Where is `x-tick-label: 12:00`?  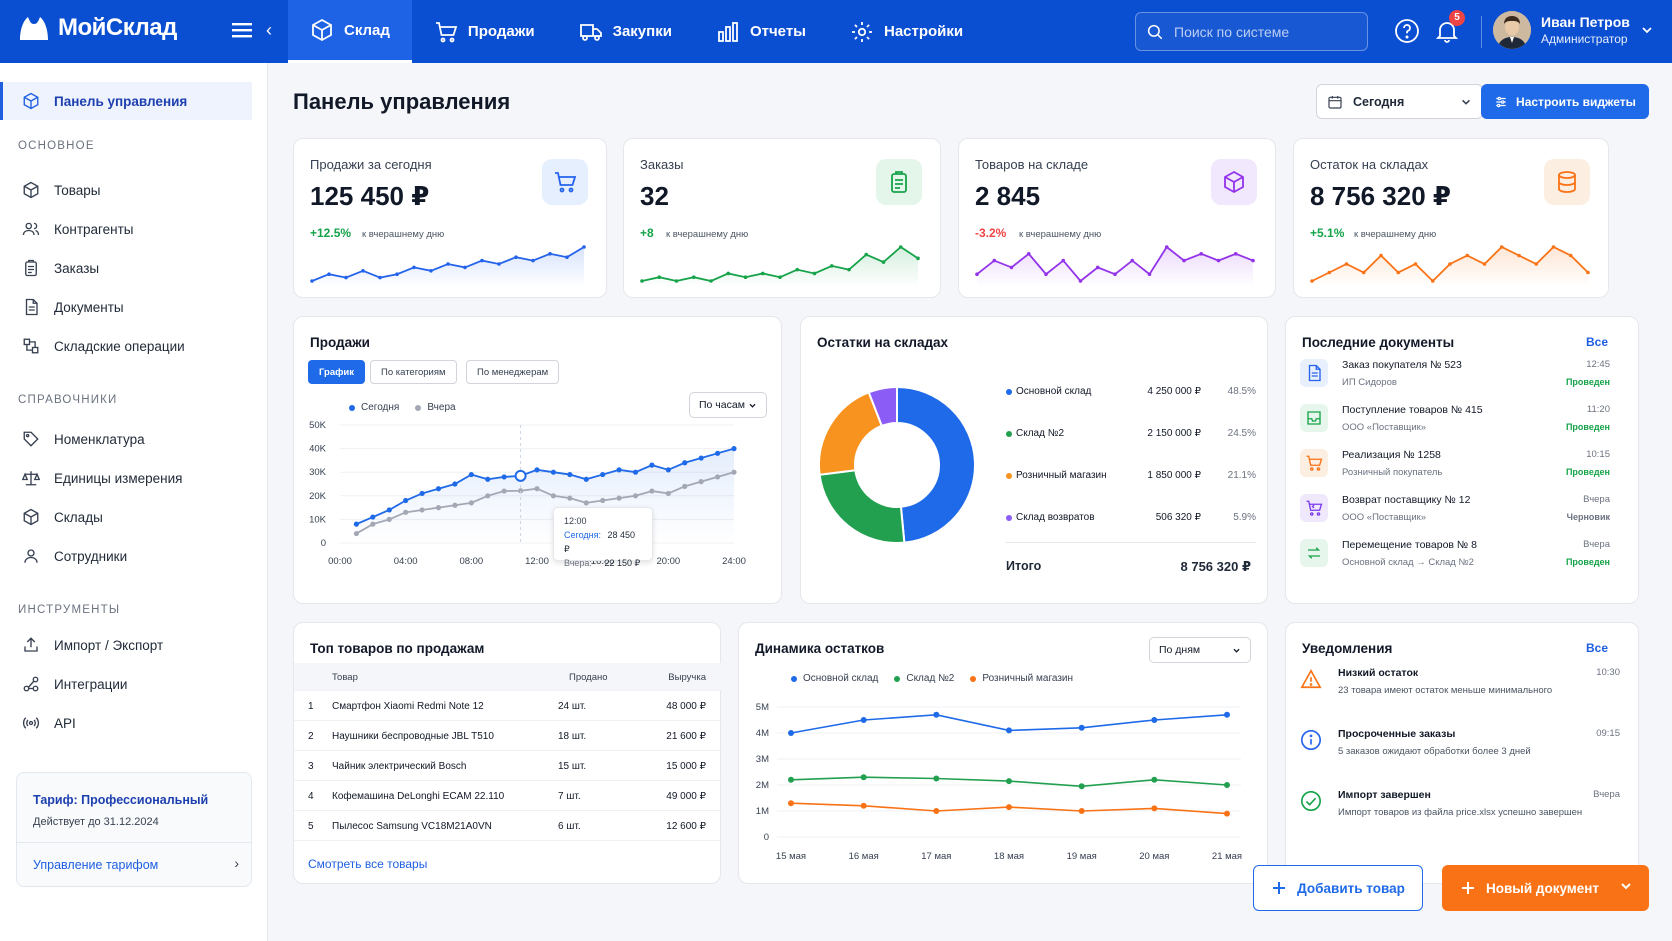
x-tick-label: 12:00 is located at coordinates (537, 561).